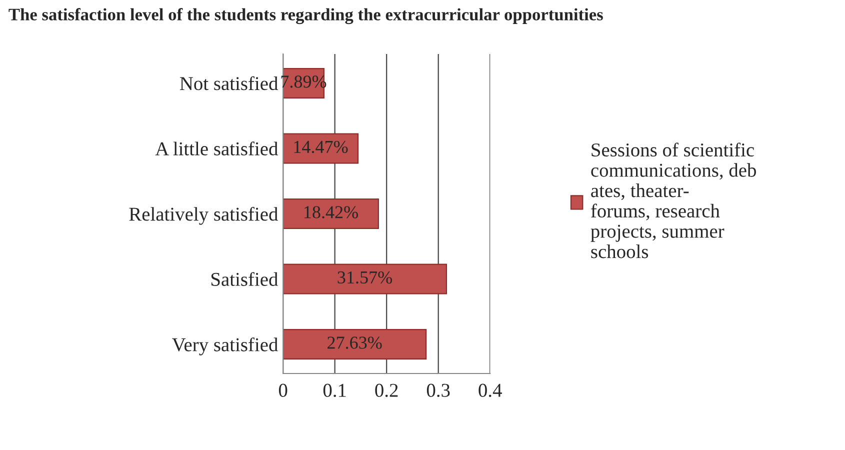 Image resolution: width=845 pixels, height=450 pixels. I want to click on x-tick-label: 0.1, so click(334, 390).